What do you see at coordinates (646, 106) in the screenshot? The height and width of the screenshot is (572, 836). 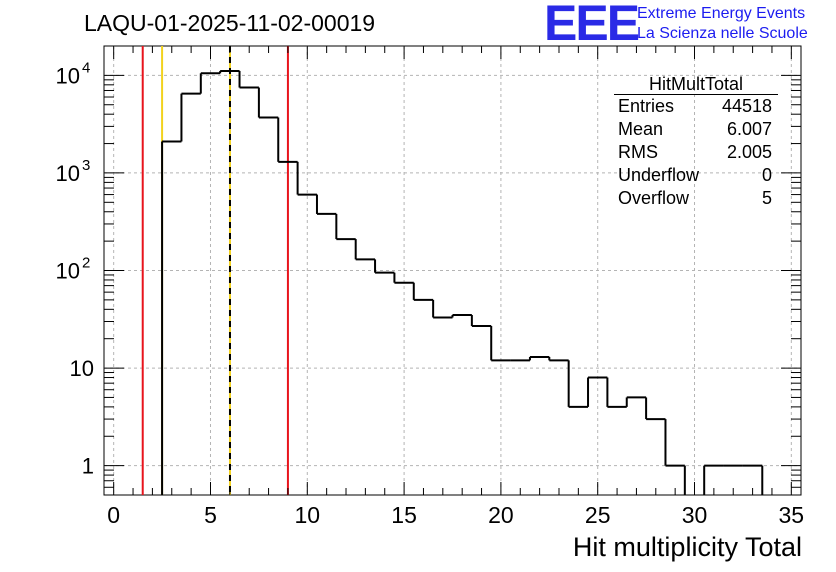 I see `stats-label: Entries` at bounding box center [646, 106].